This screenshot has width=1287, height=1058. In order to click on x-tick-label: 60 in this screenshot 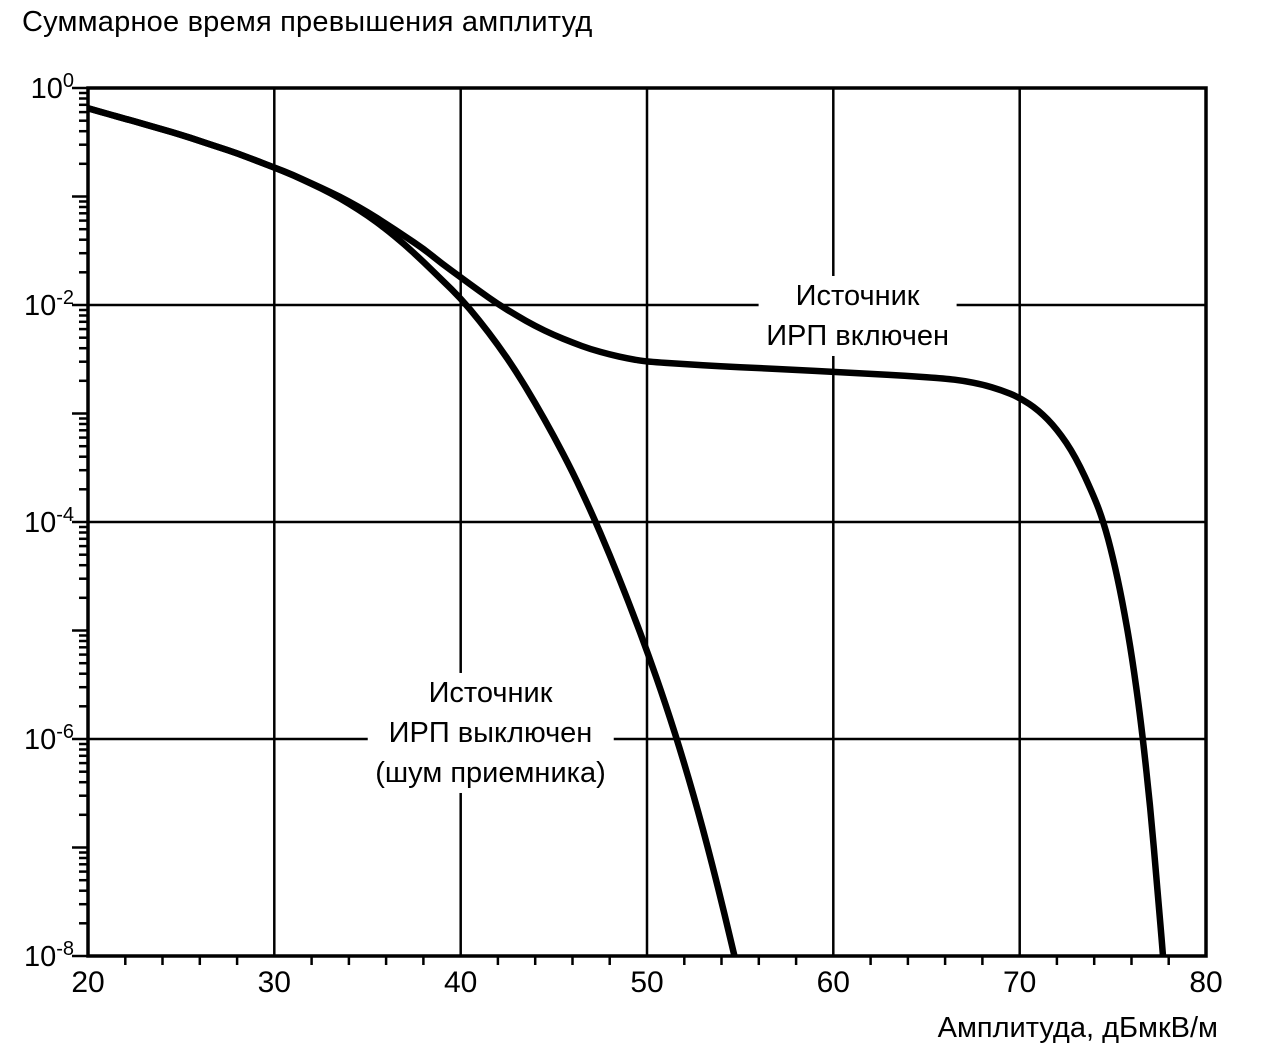, I will do `click(833, 982)`.